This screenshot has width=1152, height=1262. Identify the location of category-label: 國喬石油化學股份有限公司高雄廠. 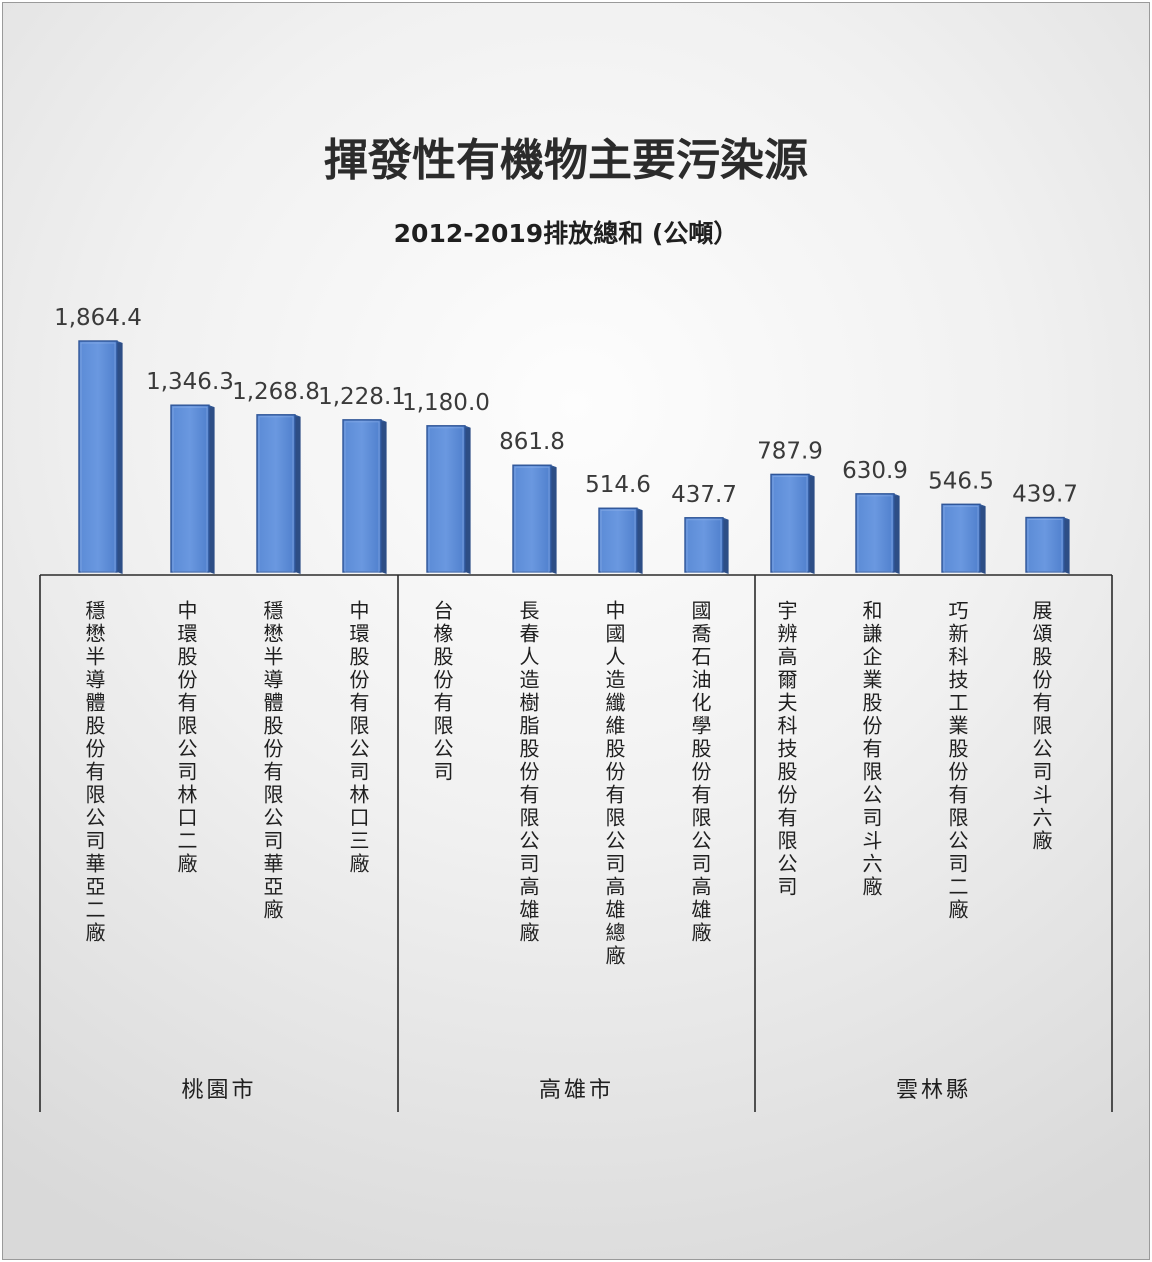
(700, 772).